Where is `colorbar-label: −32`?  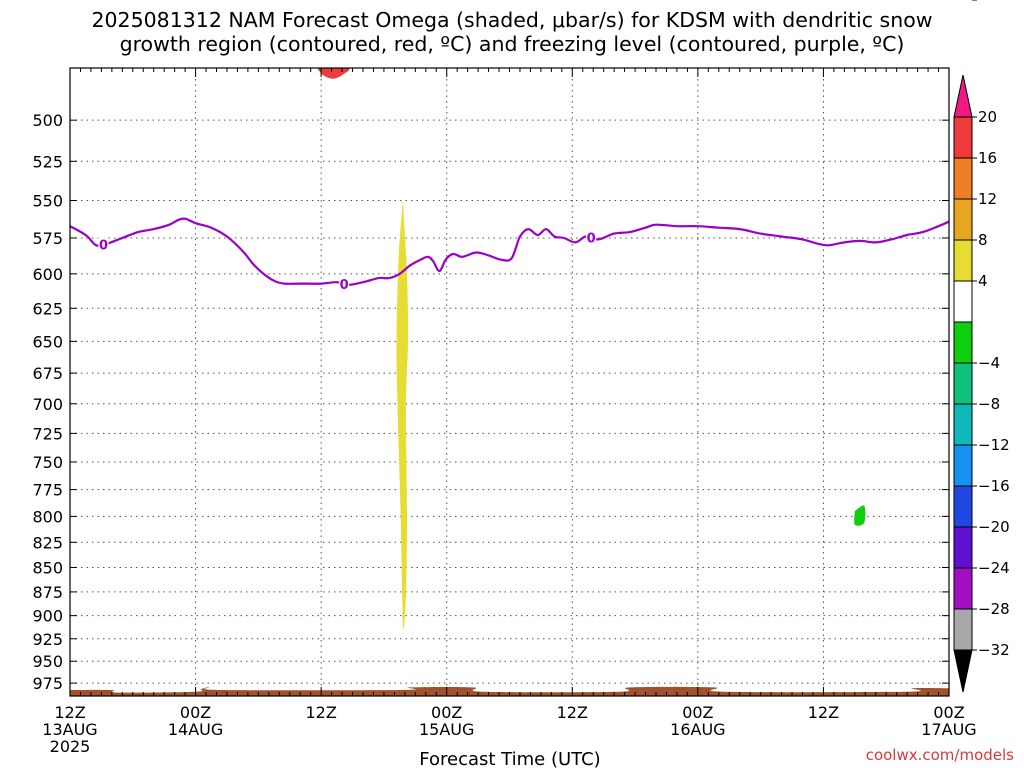 colorbar-label: −32 is located at coordinates (994, 650).